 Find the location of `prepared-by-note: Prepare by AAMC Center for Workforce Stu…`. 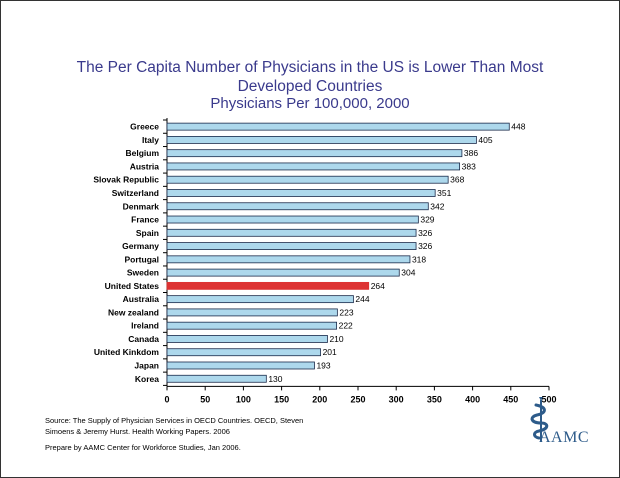

prepared-by-note: Prepare by AAMC Center for Workforce Stu… is located at coordinates (143, 447).